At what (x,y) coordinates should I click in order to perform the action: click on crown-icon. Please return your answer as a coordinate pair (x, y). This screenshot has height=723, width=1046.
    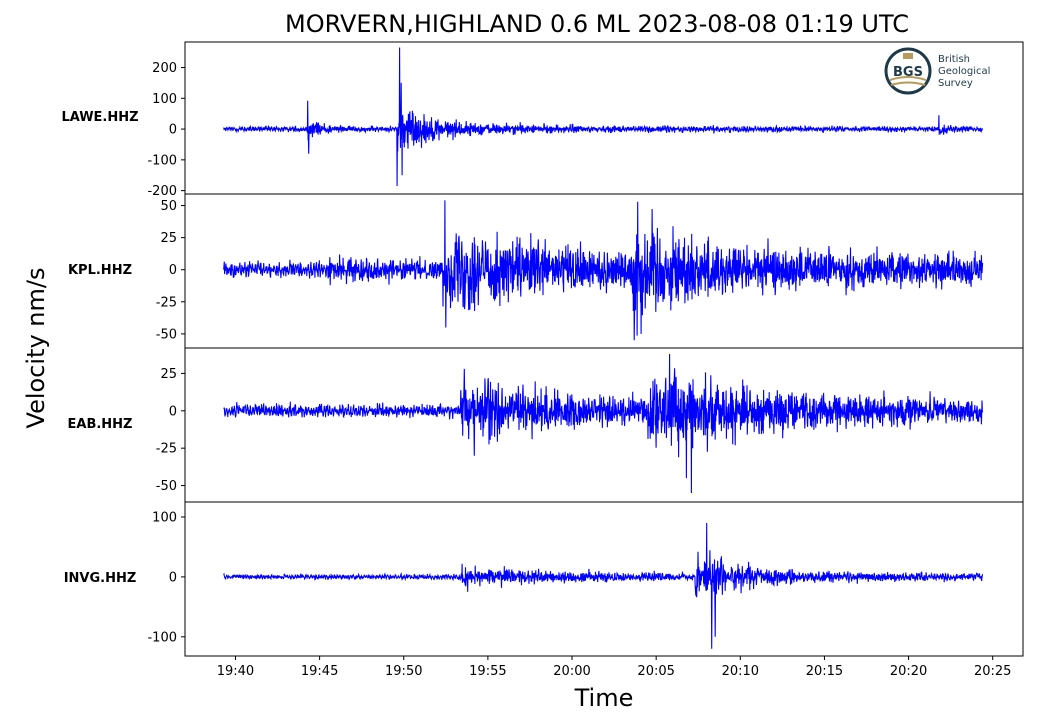
    Looking at the image, I should click on (908, 56).